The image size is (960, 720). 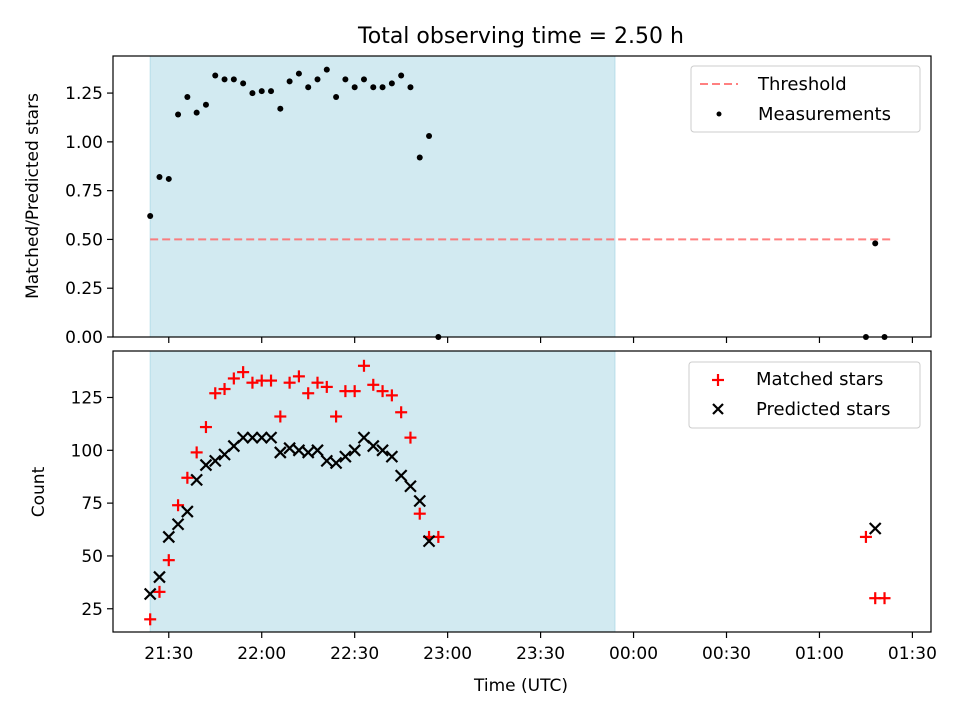 What do you see at coordinates (84, 192) in the screenshot?
I see `top-y-tick-label: 0.75` at bounding box center [84, 192].